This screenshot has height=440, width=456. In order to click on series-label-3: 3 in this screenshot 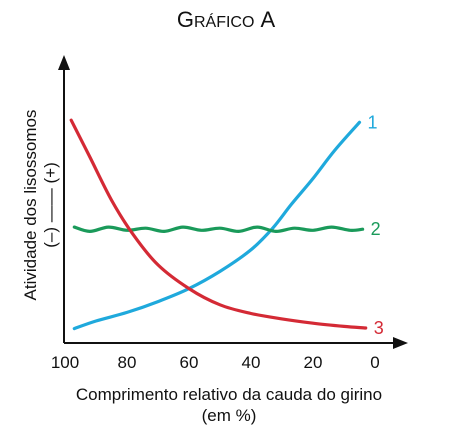, I will do `click(379, 328)`.